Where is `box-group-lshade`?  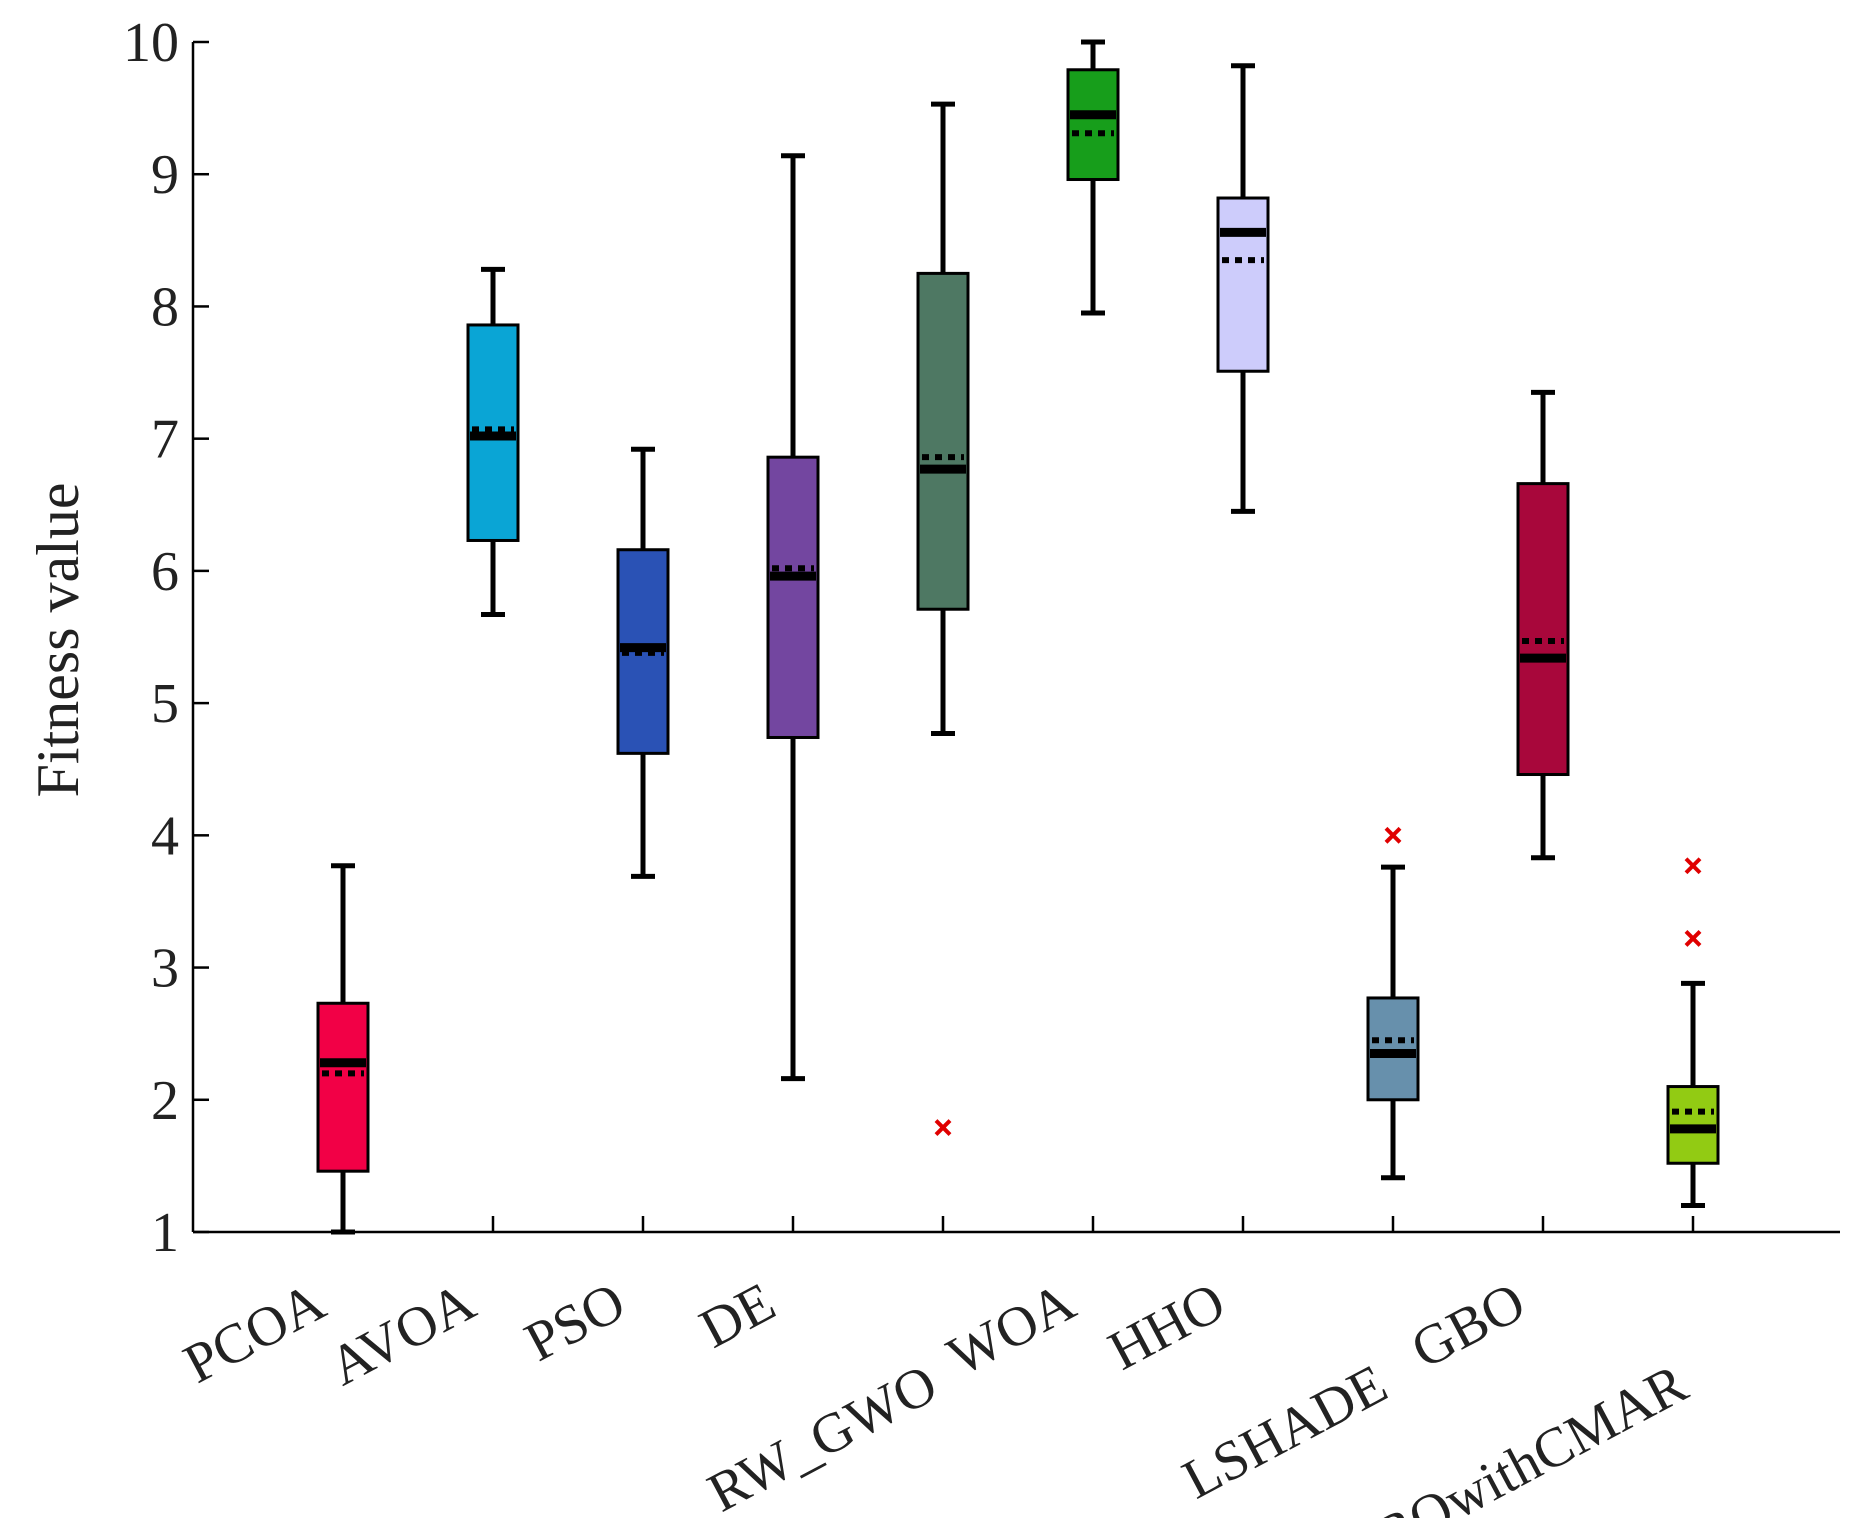
box-group-lshade is located at coordinates (1393, 1003).